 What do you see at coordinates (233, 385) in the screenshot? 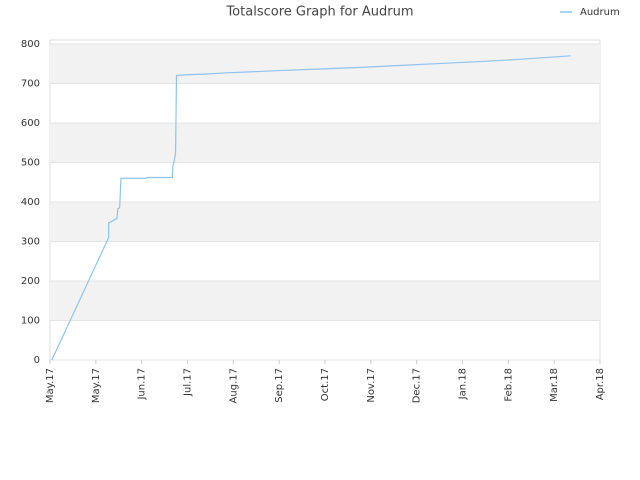
I see `x-tick-label: Aug.17` at bounding box center [233, 385].